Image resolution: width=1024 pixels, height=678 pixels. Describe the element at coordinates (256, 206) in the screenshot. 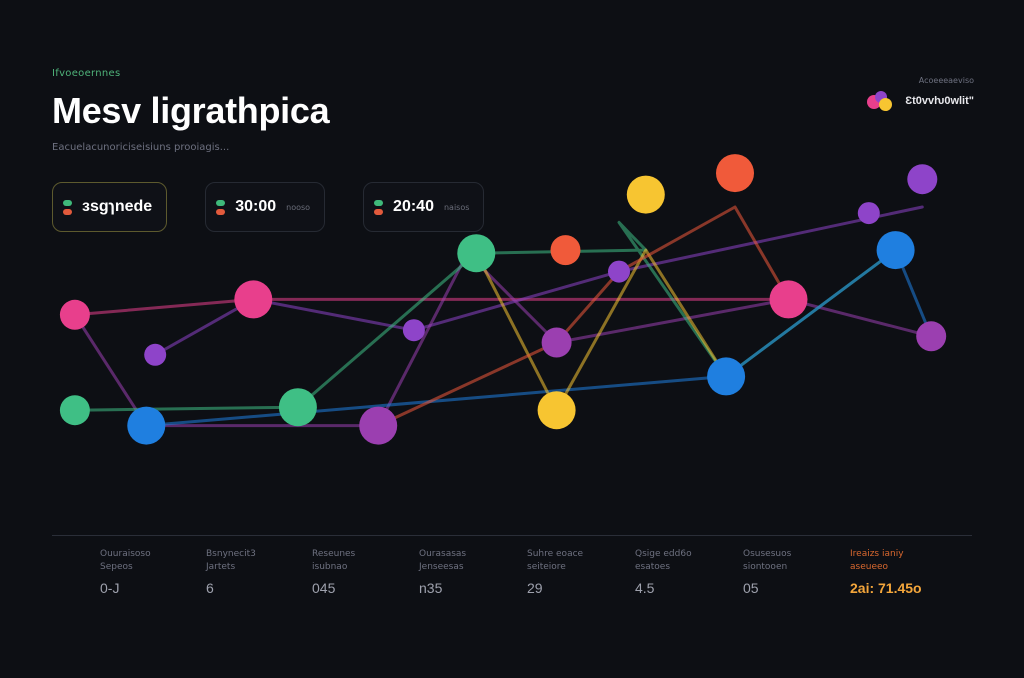

I see `chip-value: 30:00` at that location.